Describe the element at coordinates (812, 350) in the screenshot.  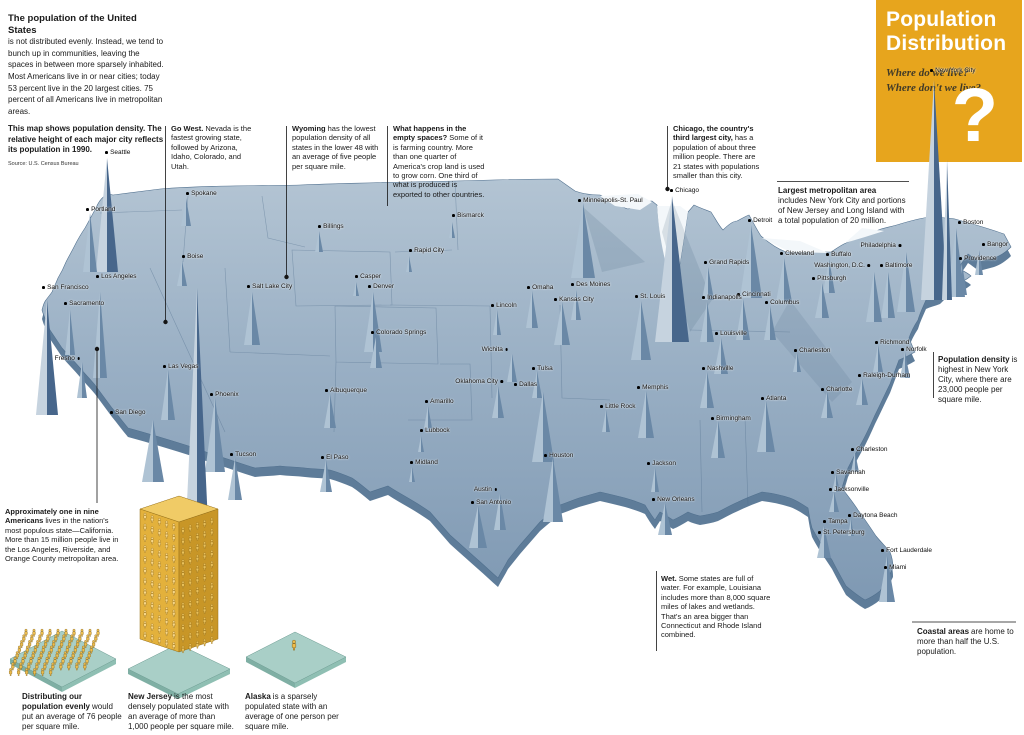
I see `city-label: Charleston` at that location.